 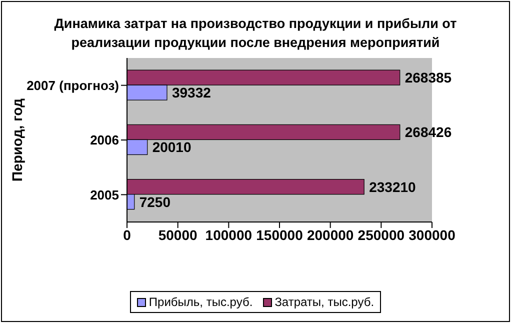 I want to click on x-tick-label: 300000, so click(x=432, y=234).